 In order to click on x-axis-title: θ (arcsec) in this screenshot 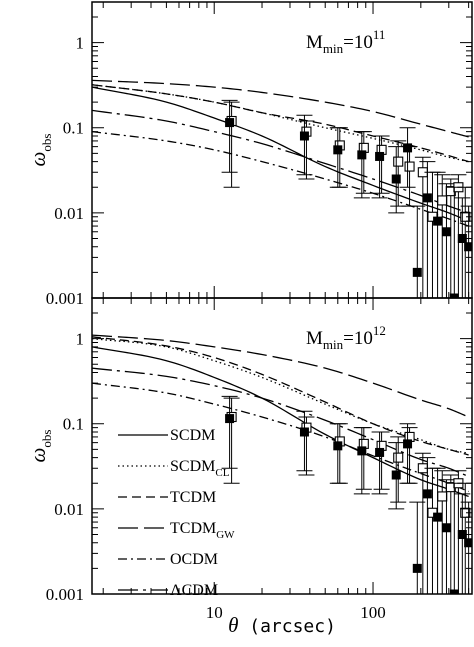, I will do `click(282, 625)`.